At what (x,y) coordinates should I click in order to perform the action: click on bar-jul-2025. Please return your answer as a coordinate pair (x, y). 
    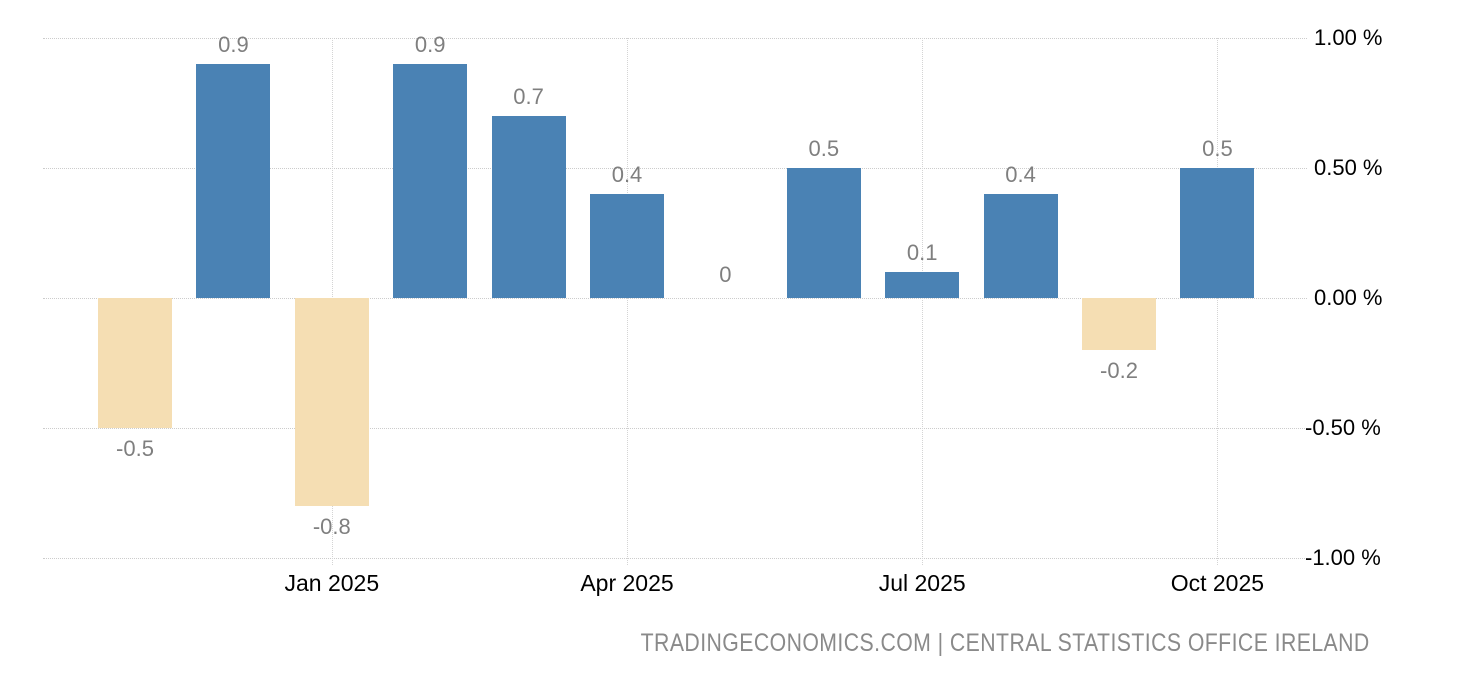
    Looking at the image, I should click on (922, 285).